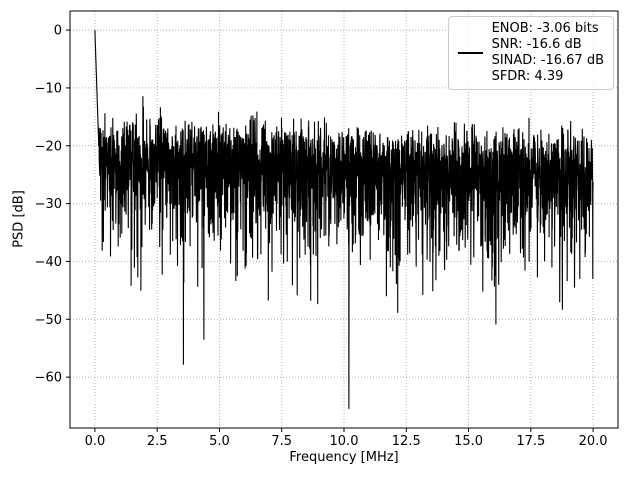 This screenshot has height=480, width=640. Describe the element at coordinates (593, 441) in the screenshot. I see `x-tick-label: 20.0` at that location.